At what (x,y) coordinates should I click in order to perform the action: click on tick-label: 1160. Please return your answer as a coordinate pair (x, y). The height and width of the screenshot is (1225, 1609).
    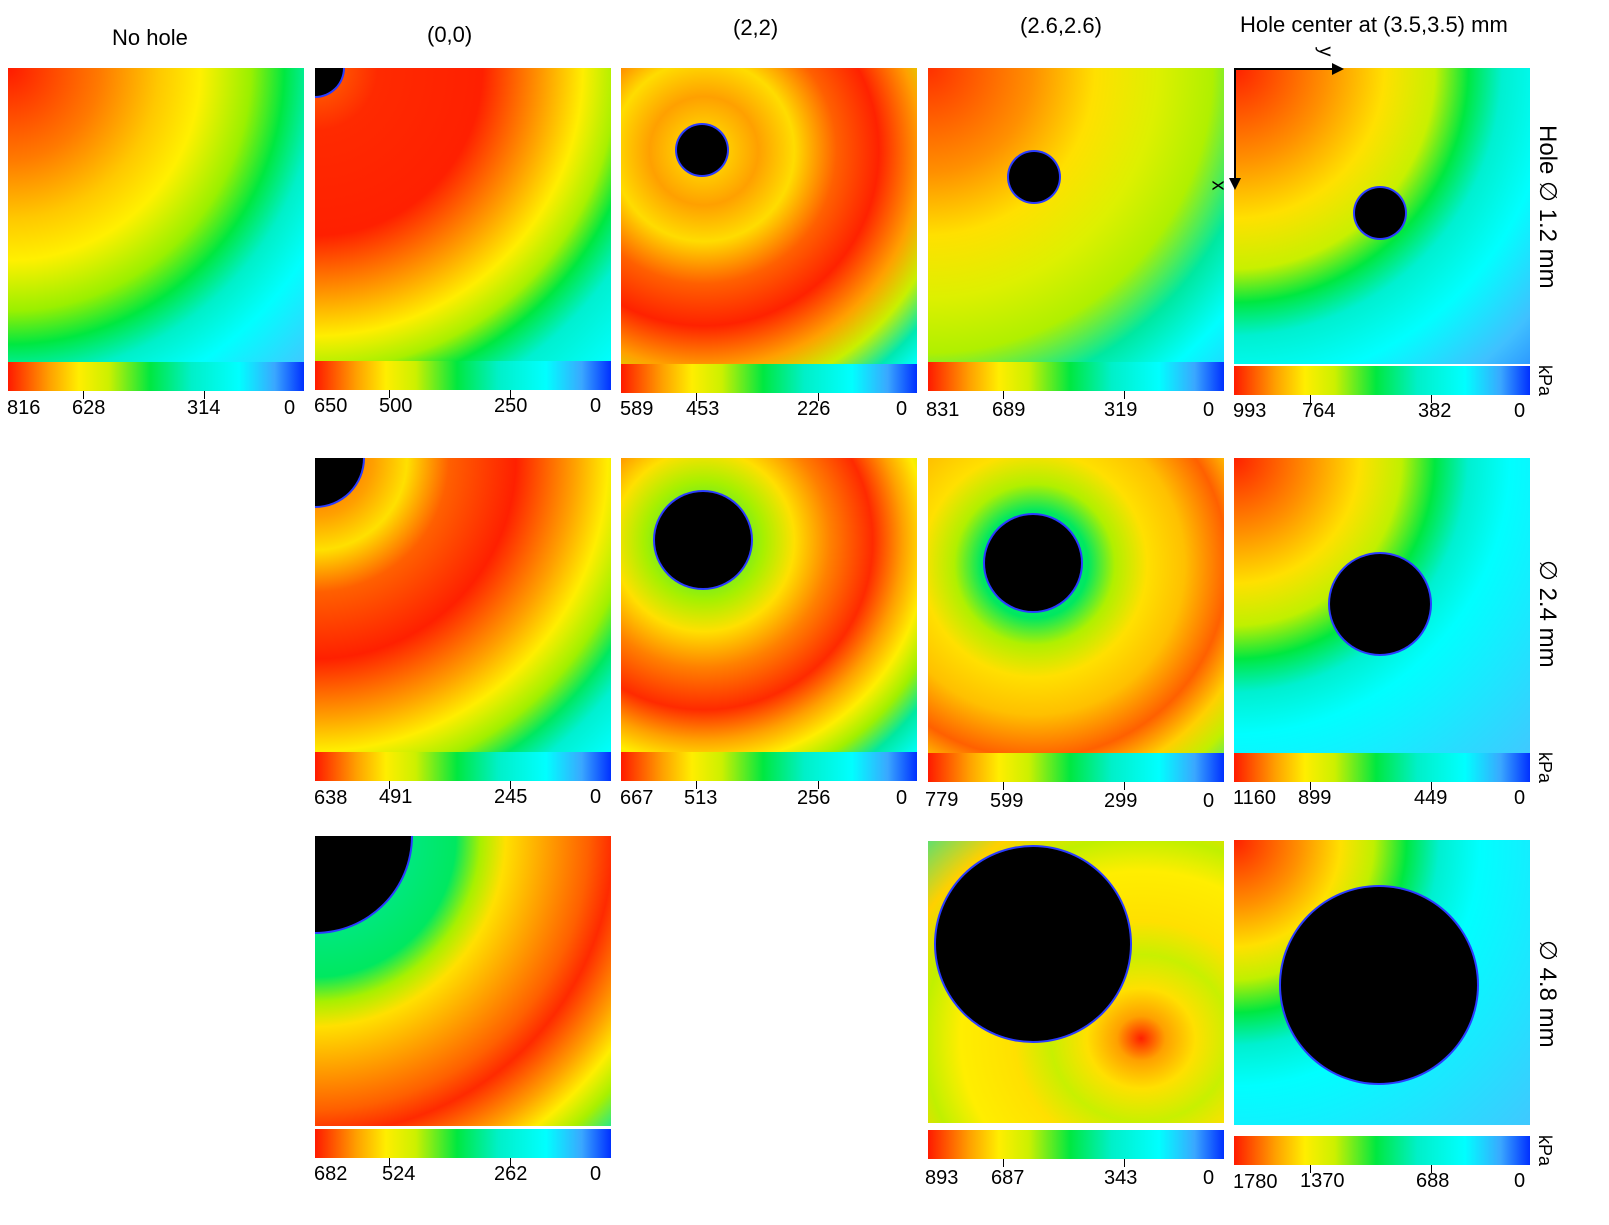
    Looking at the image, I should click on (1255, 798).